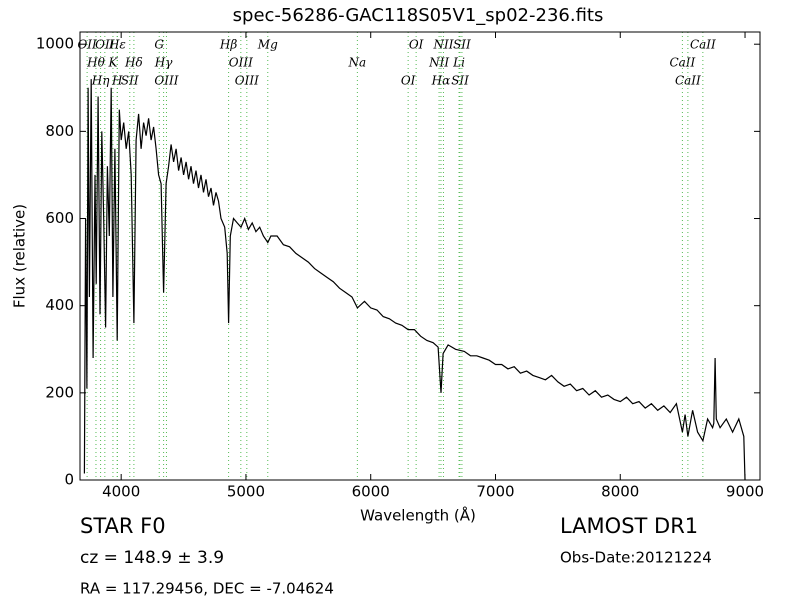 This screenshot has height=600, width=800. Describe the element at coordinates (495, 492) in the screenshot. I see `x-tick-label: 7000` at that location.